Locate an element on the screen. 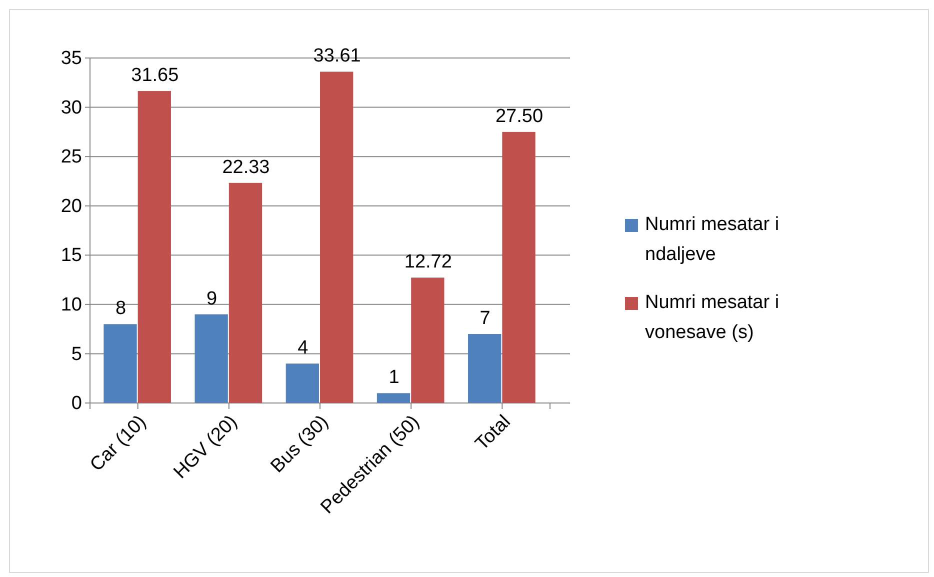 The height and width of the screenshot is (577, 934). y-tick-label: 25 is located at coordinates (71, 157).